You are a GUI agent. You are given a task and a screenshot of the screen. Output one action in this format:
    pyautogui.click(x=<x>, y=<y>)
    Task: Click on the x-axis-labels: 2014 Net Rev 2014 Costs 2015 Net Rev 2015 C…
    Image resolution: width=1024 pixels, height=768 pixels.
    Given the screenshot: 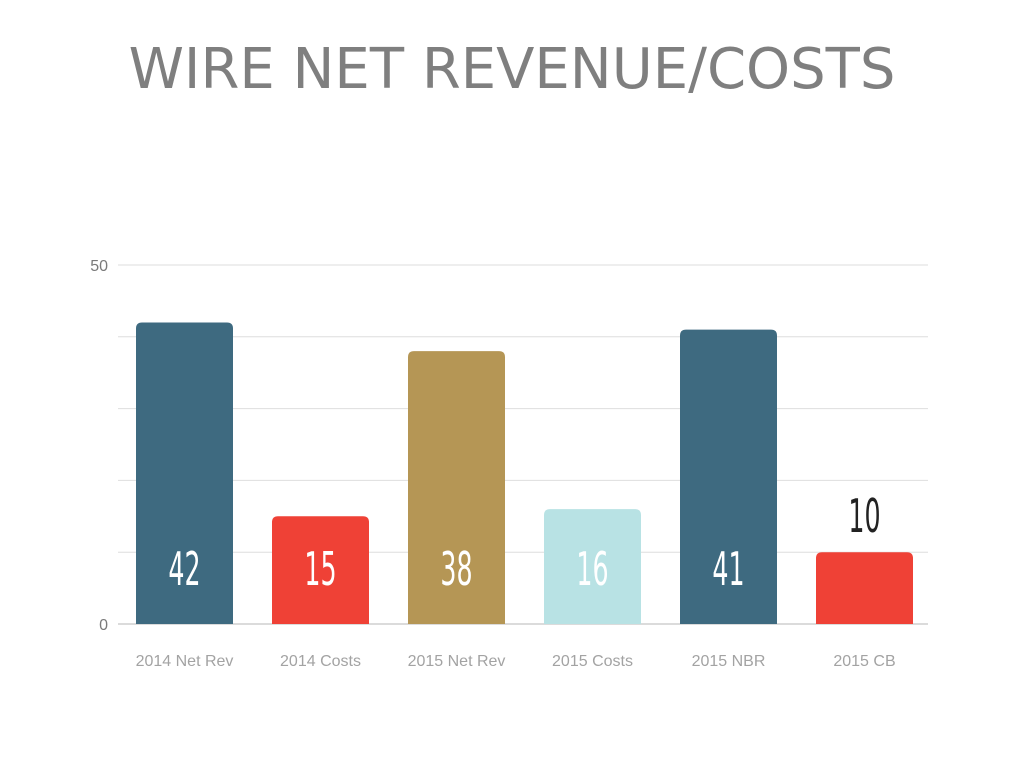 What is the action you would take?
    pyautogui.click(x=516, y=661)
    